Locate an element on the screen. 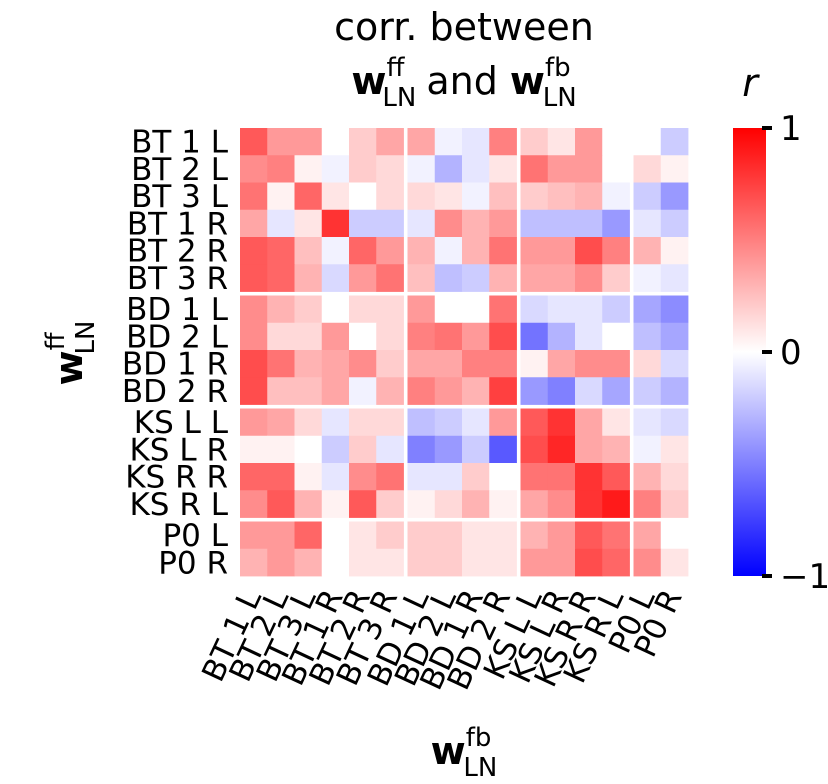 Image resolution: width=828 pixels, height=784 pixels. title-wfb-sub: LN is located at coordinates (560, 98).